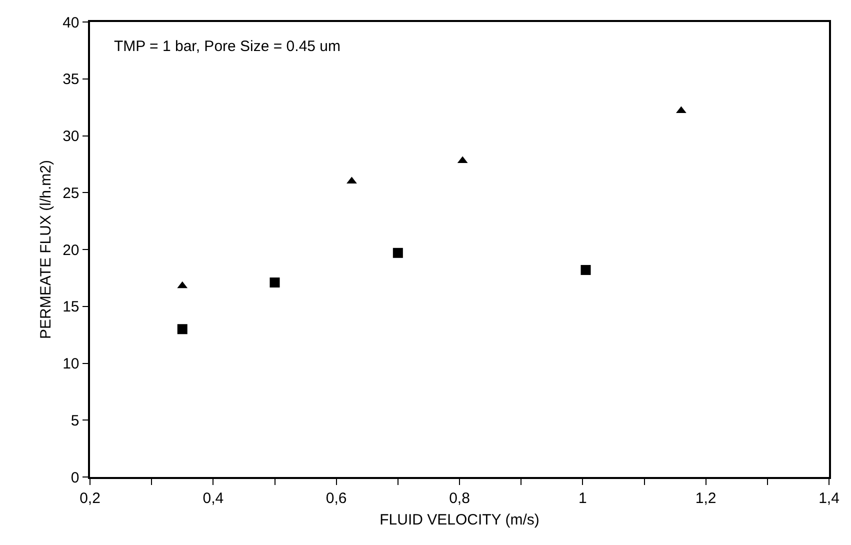 The height and width of the screenshot is (545, 851). Describe the element at coordinates (460, 519) in the screenshot. I see `x-axis-title: FLUID VELOCITY (m/s)` at that location.